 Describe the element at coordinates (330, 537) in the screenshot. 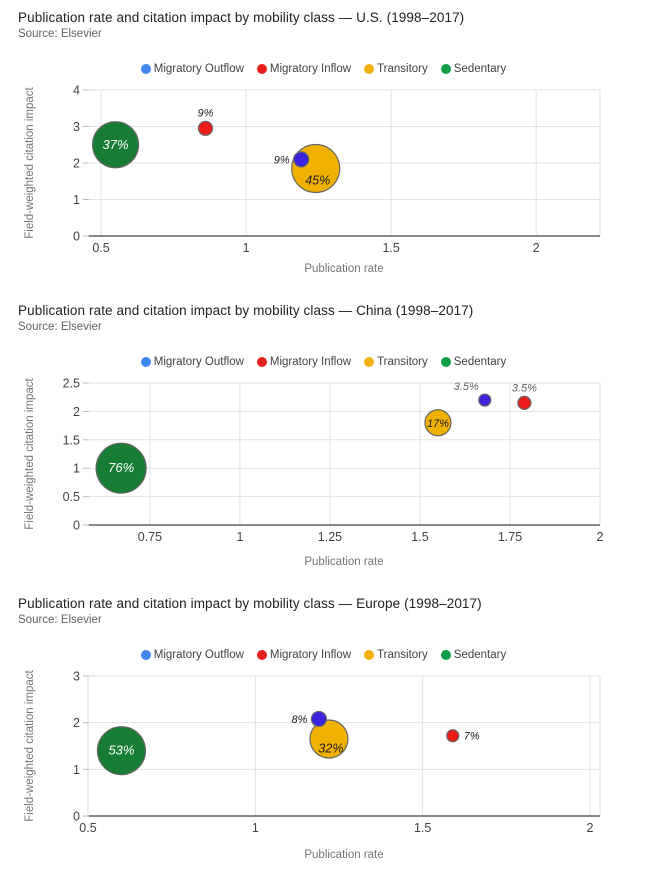

I see `x-tick-label: 1.25` at that location.